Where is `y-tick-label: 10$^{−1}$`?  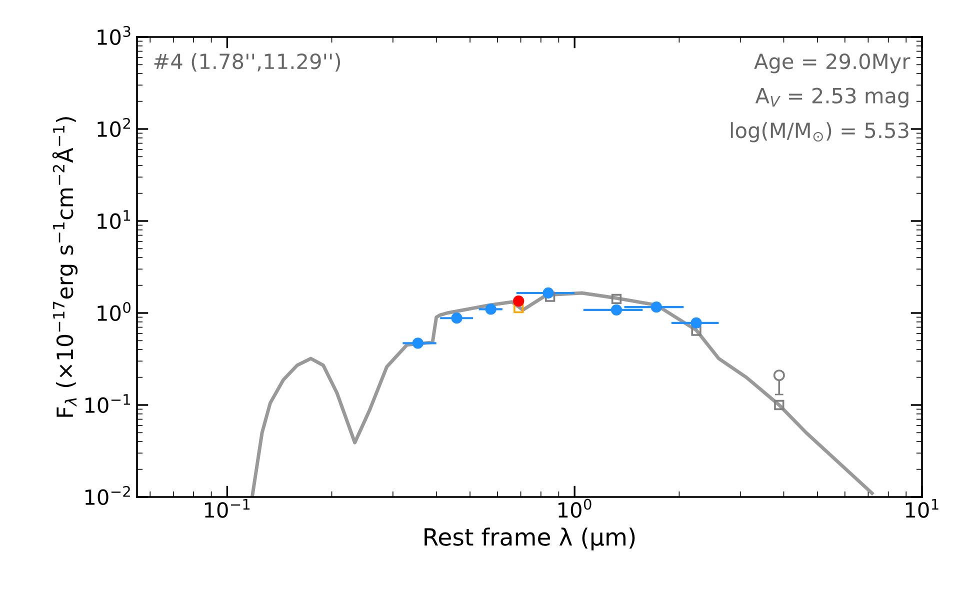 y-tick-label: 10$^{−1}$ is located at coordinates (107, 404).